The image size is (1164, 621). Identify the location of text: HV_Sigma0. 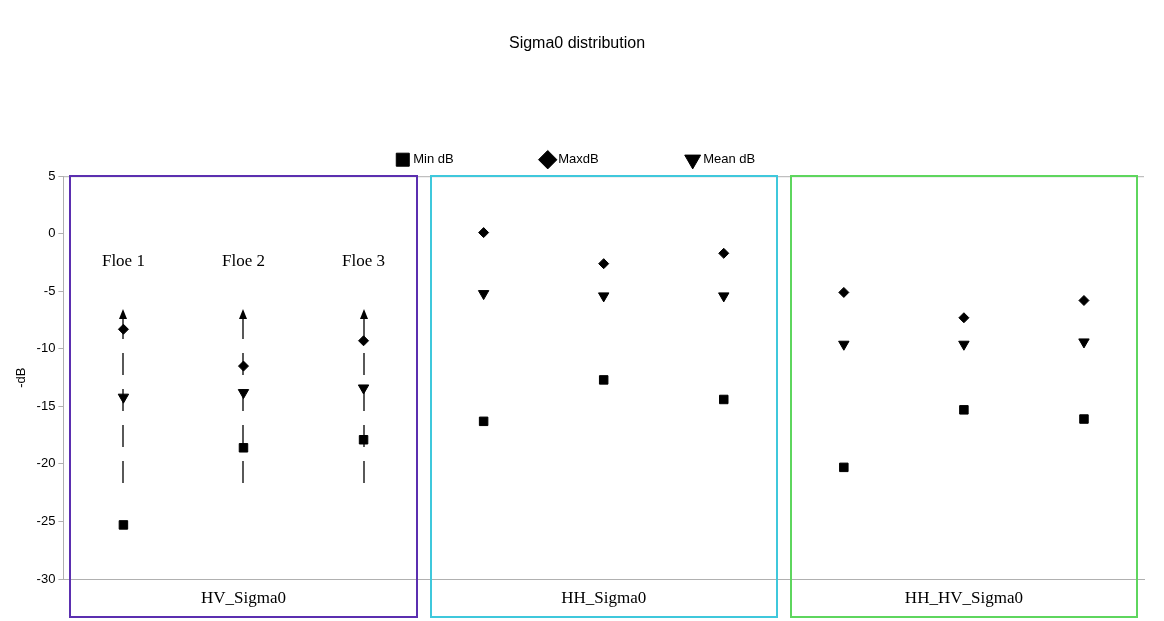
(243, 598).